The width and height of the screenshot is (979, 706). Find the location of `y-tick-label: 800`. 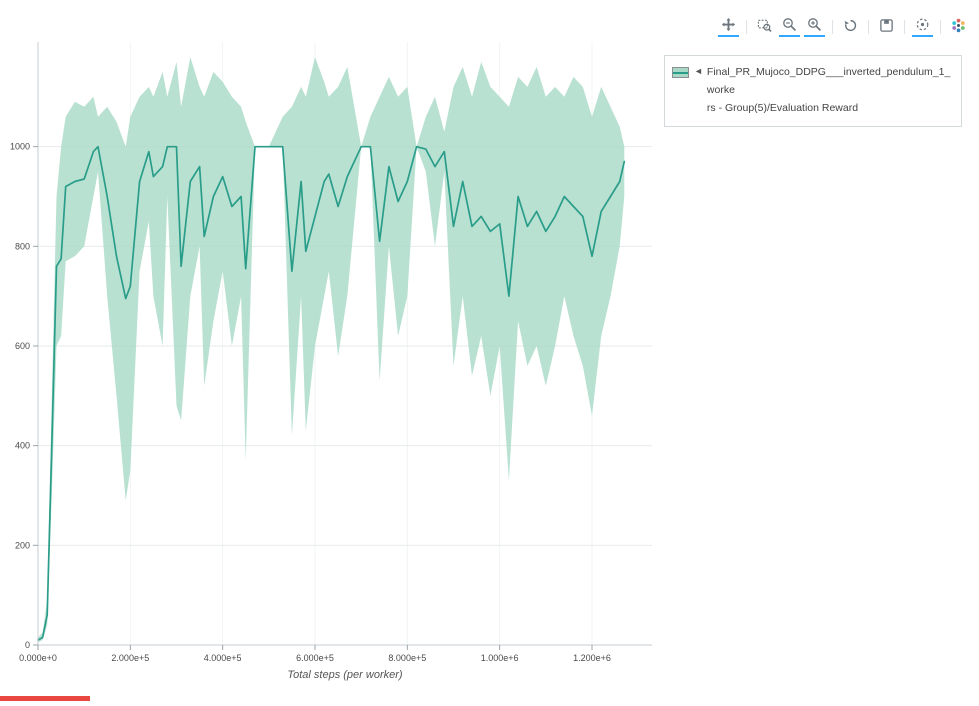

y-tick-label: 800 is located at coordinates (22, 246).